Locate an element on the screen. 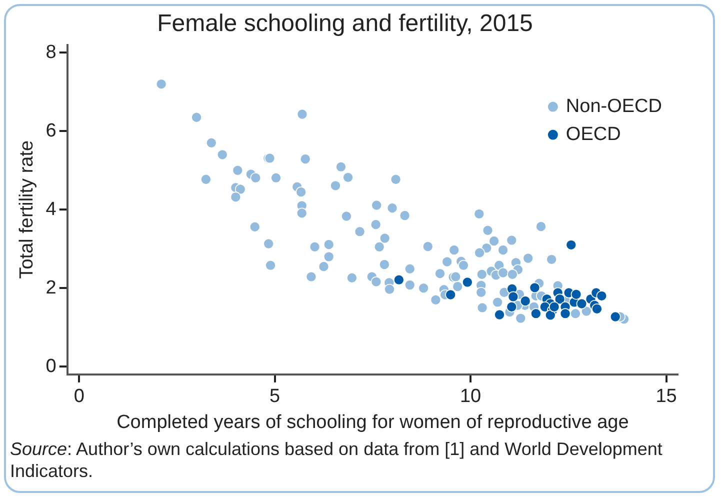  x-tick-label: 10 is located at coordinates (471, 397).